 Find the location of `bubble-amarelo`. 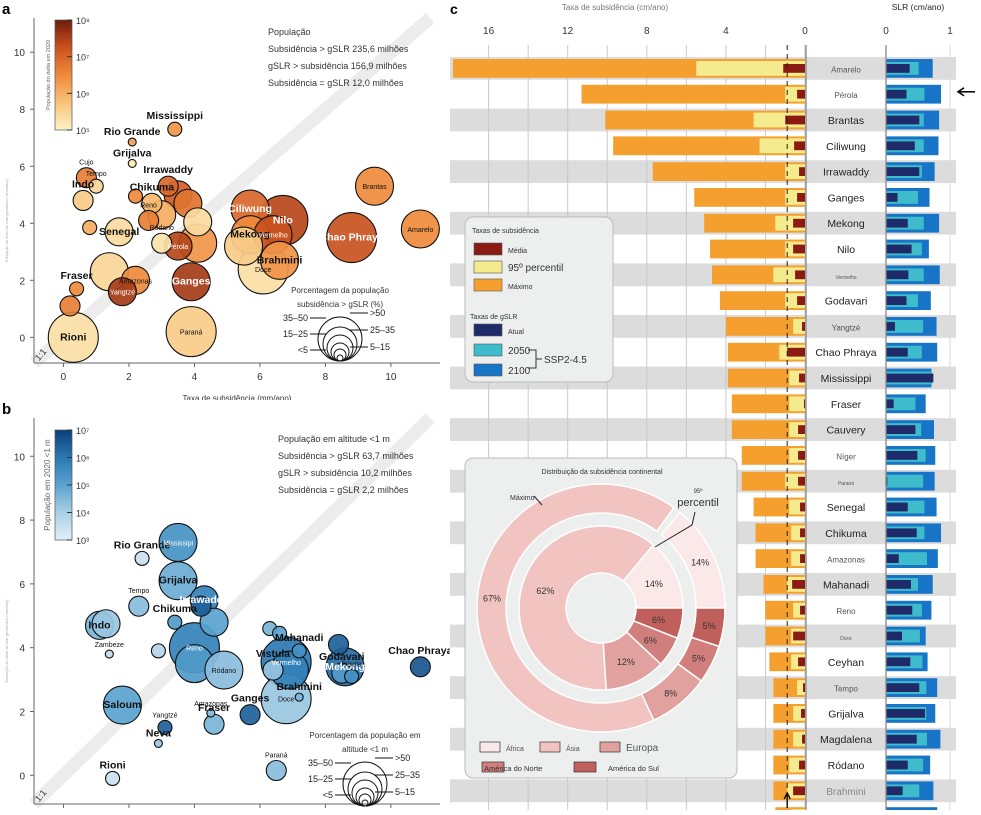

bubble-amarelo is located at coordinates (420, 229).